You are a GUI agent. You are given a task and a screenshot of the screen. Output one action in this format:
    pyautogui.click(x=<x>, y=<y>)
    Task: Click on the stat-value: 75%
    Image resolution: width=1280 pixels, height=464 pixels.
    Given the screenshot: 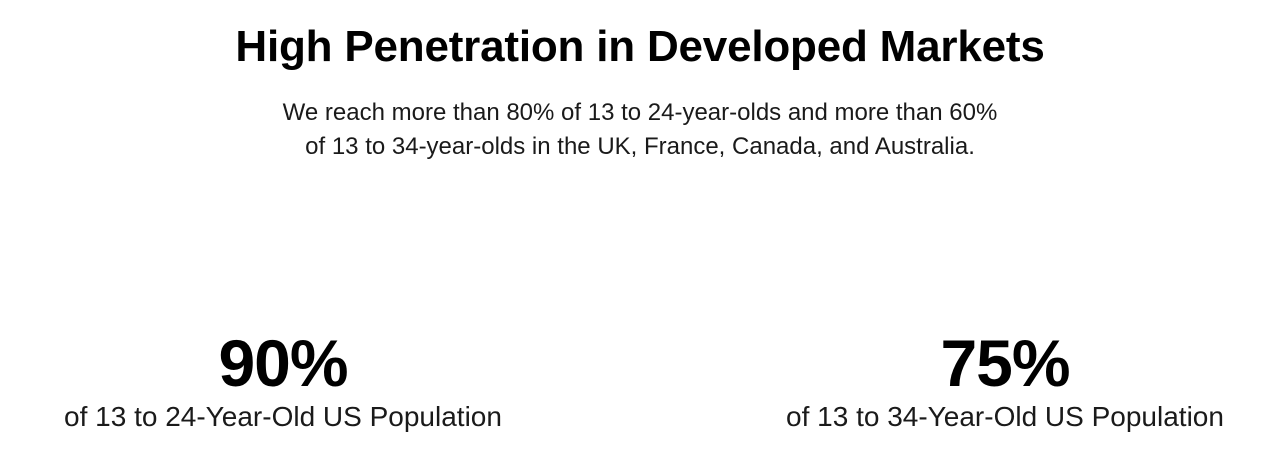 What is the action you would take?
    pyautogui.click(x=1005, y=363)
    